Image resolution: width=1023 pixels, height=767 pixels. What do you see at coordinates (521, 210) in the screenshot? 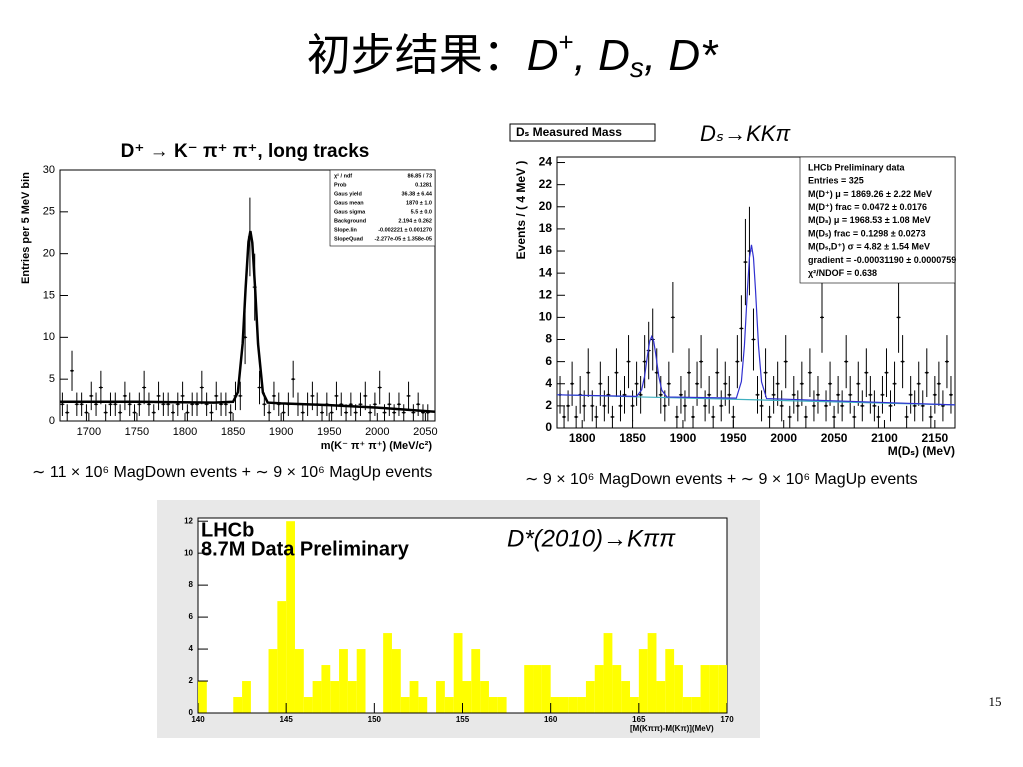
I see `y-axis-label: Events / ( 4 MeV )` at bounding box center [521, 210].